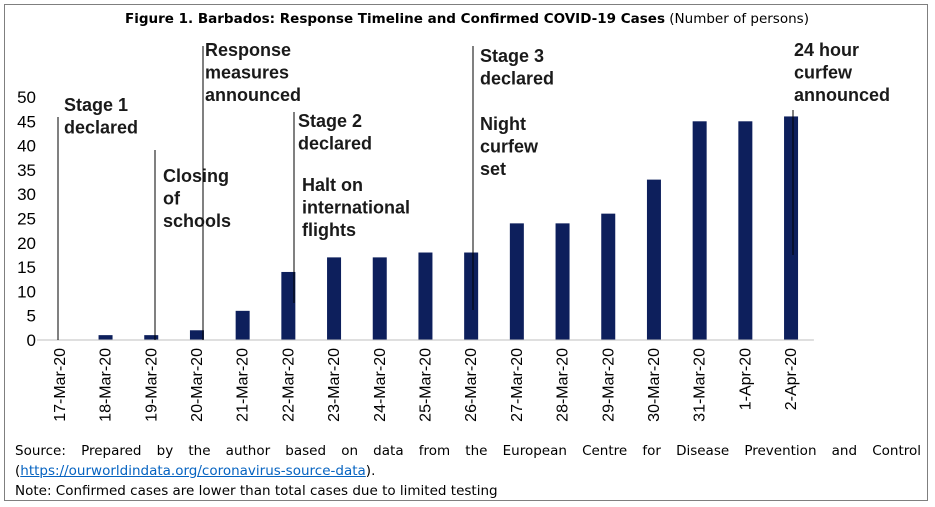 The image size is (935, 507). I want to click on timeline-annotation-line: of, so click(172, 199).